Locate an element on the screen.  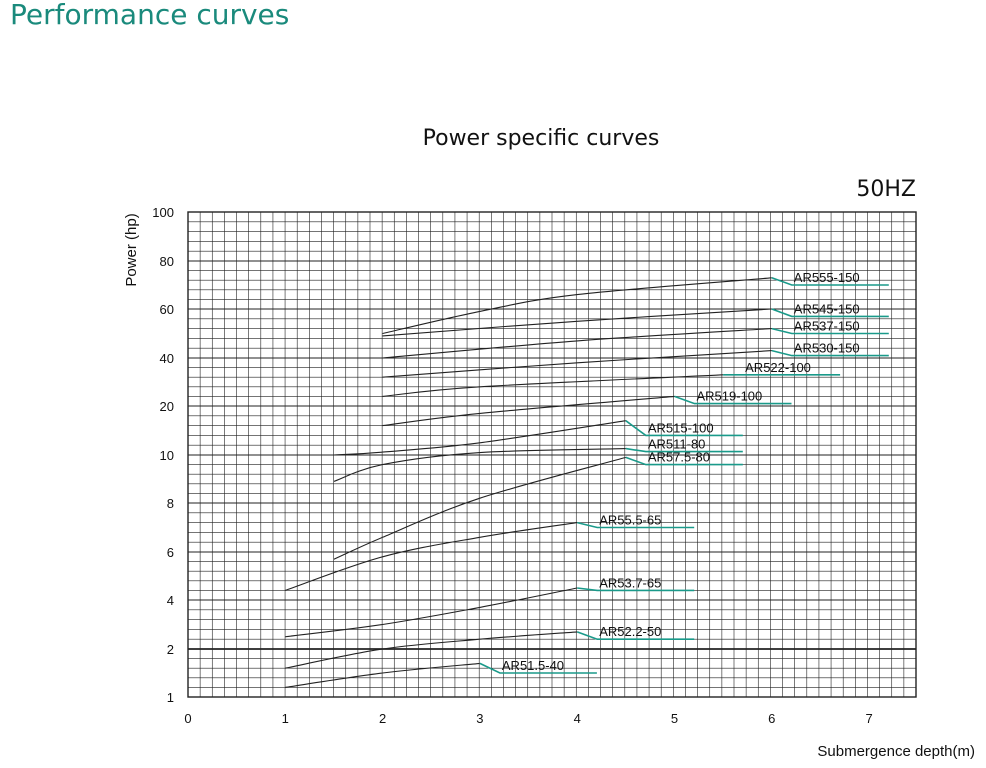
curve-label-AR52.2-50: AR52.2-50 is located at coordinates (630, 631).